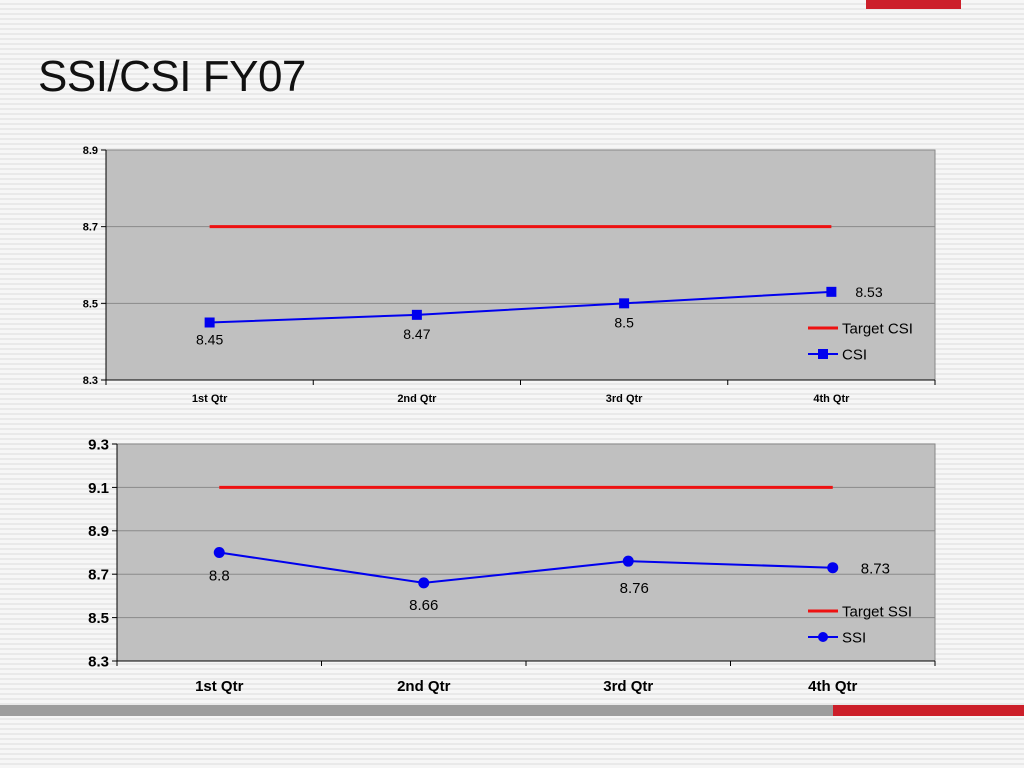 The height and width of the screenshot is (768, 1024). Describe the element at coordinates (210, 399) in the screenshot. I see `csi-category-label: 1st Qtr` at that location.